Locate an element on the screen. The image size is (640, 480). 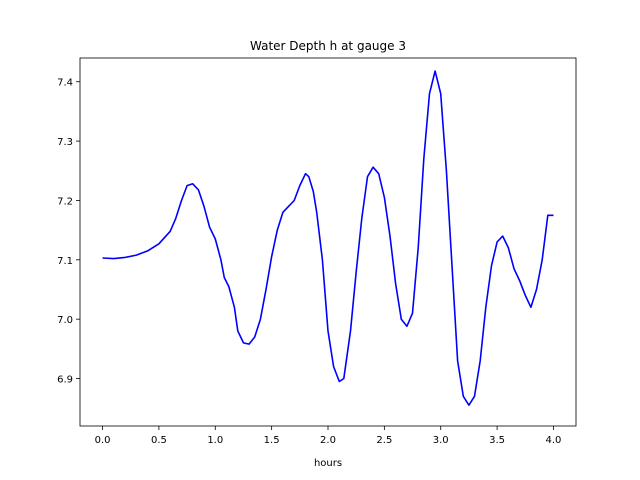
x-axis-label: hours is located at coordinates (328, 463).